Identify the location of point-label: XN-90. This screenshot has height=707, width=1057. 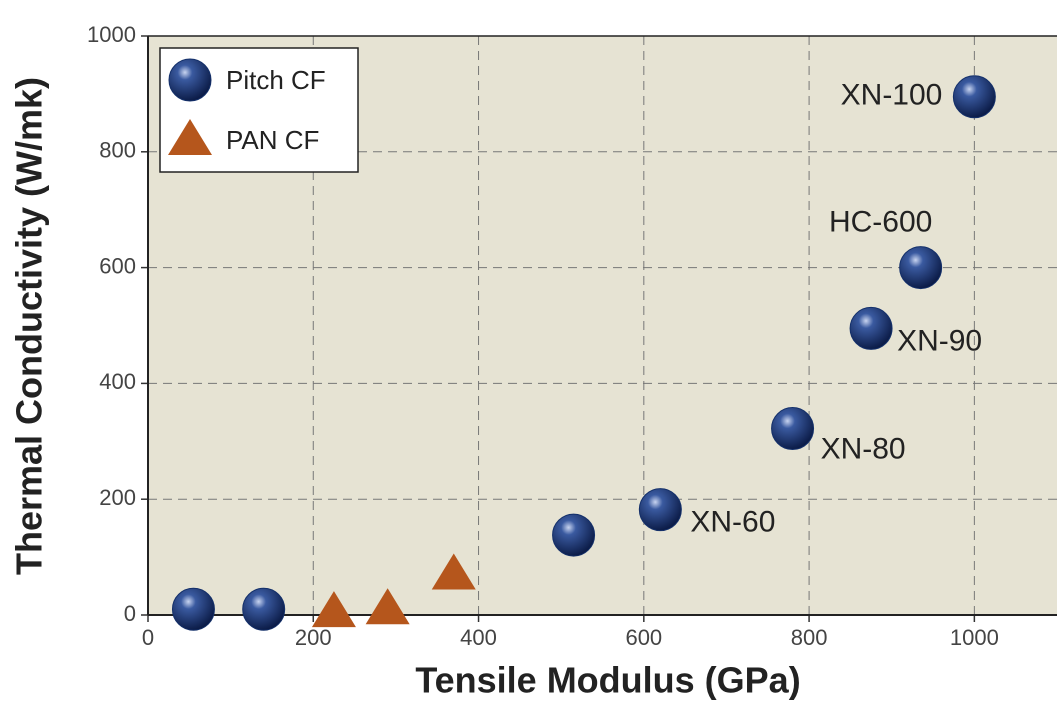
(939, 340).